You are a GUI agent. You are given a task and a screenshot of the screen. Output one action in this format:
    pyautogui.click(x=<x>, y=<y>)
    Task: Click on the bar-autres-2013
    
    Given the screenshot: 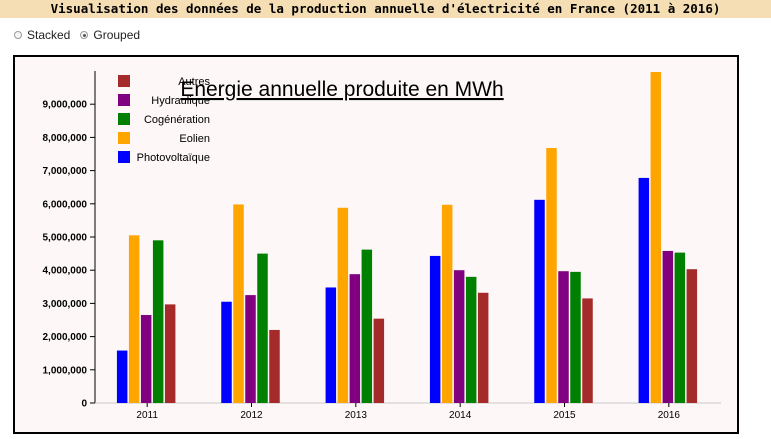 What is the action you would take?
    pyautogui.click(x=379, y=360)
    